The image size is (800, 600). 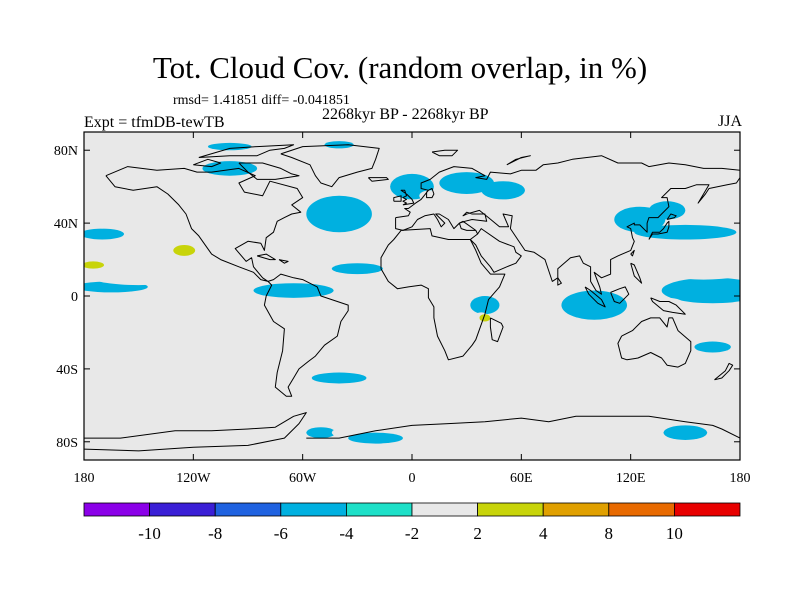 I want to click on y-tick-label: 40N, so click(x=66, y=224).